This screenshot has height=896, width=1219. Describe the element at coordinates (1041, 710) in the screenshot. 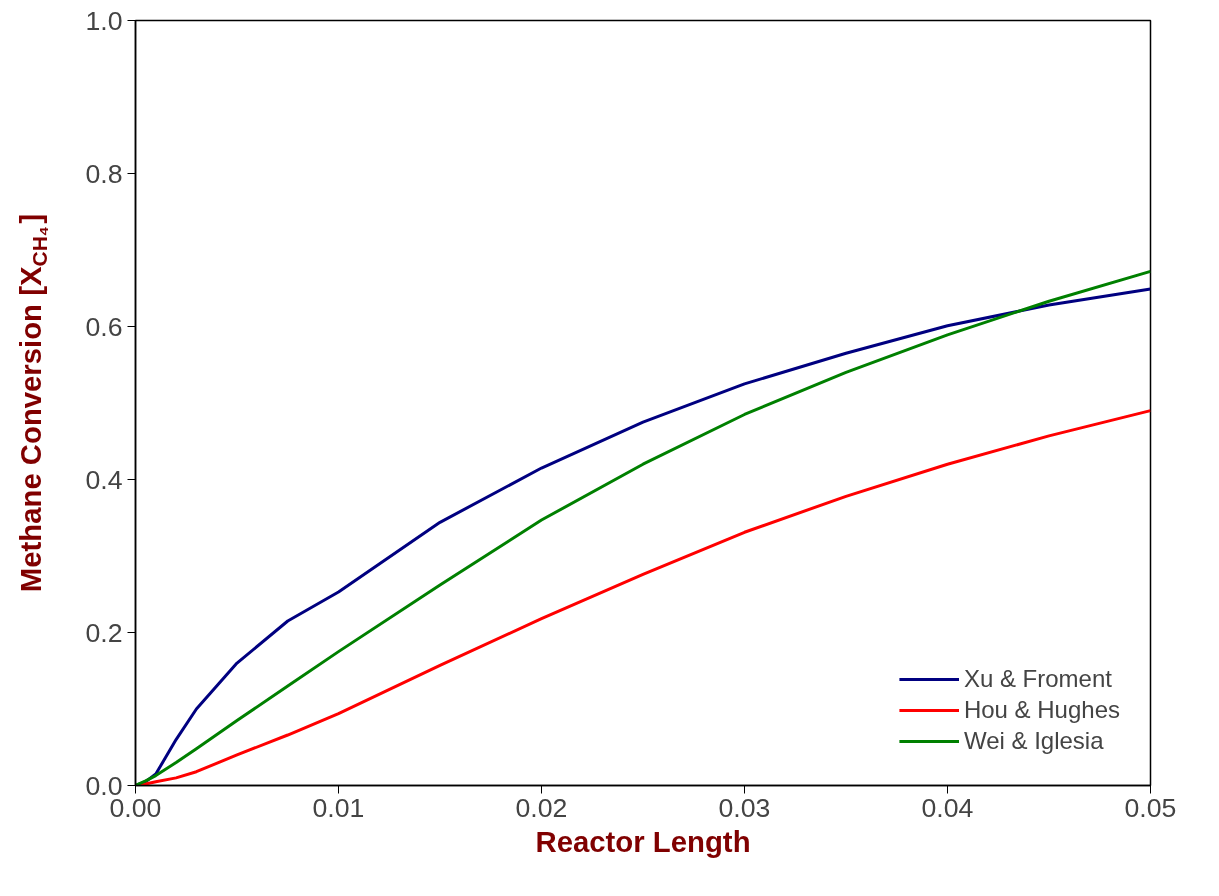

I see `legend-label: Hou & Hughes` at that location.